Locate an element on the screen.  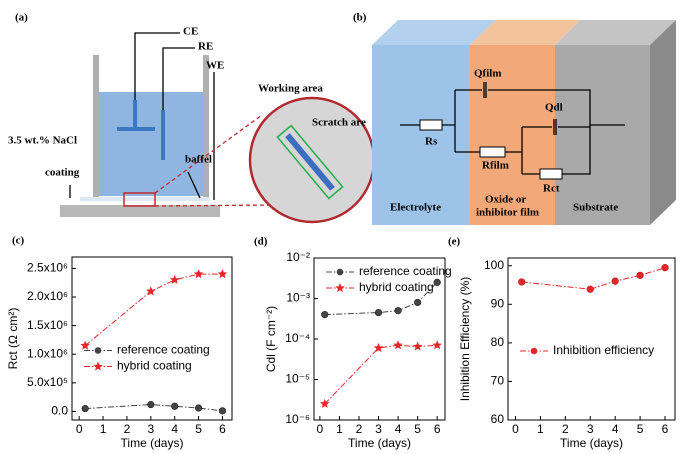
y-tick-label: 1.0x10⁶ is located at coordinates (47, 353).